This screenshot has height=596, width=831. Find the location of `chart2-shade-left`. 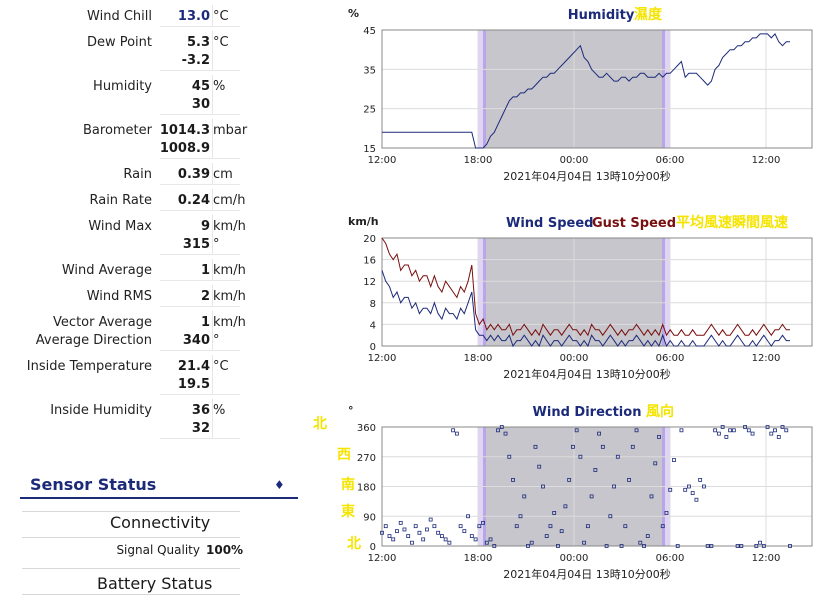

chart2-shade-left is located at coordinates (484, 292).